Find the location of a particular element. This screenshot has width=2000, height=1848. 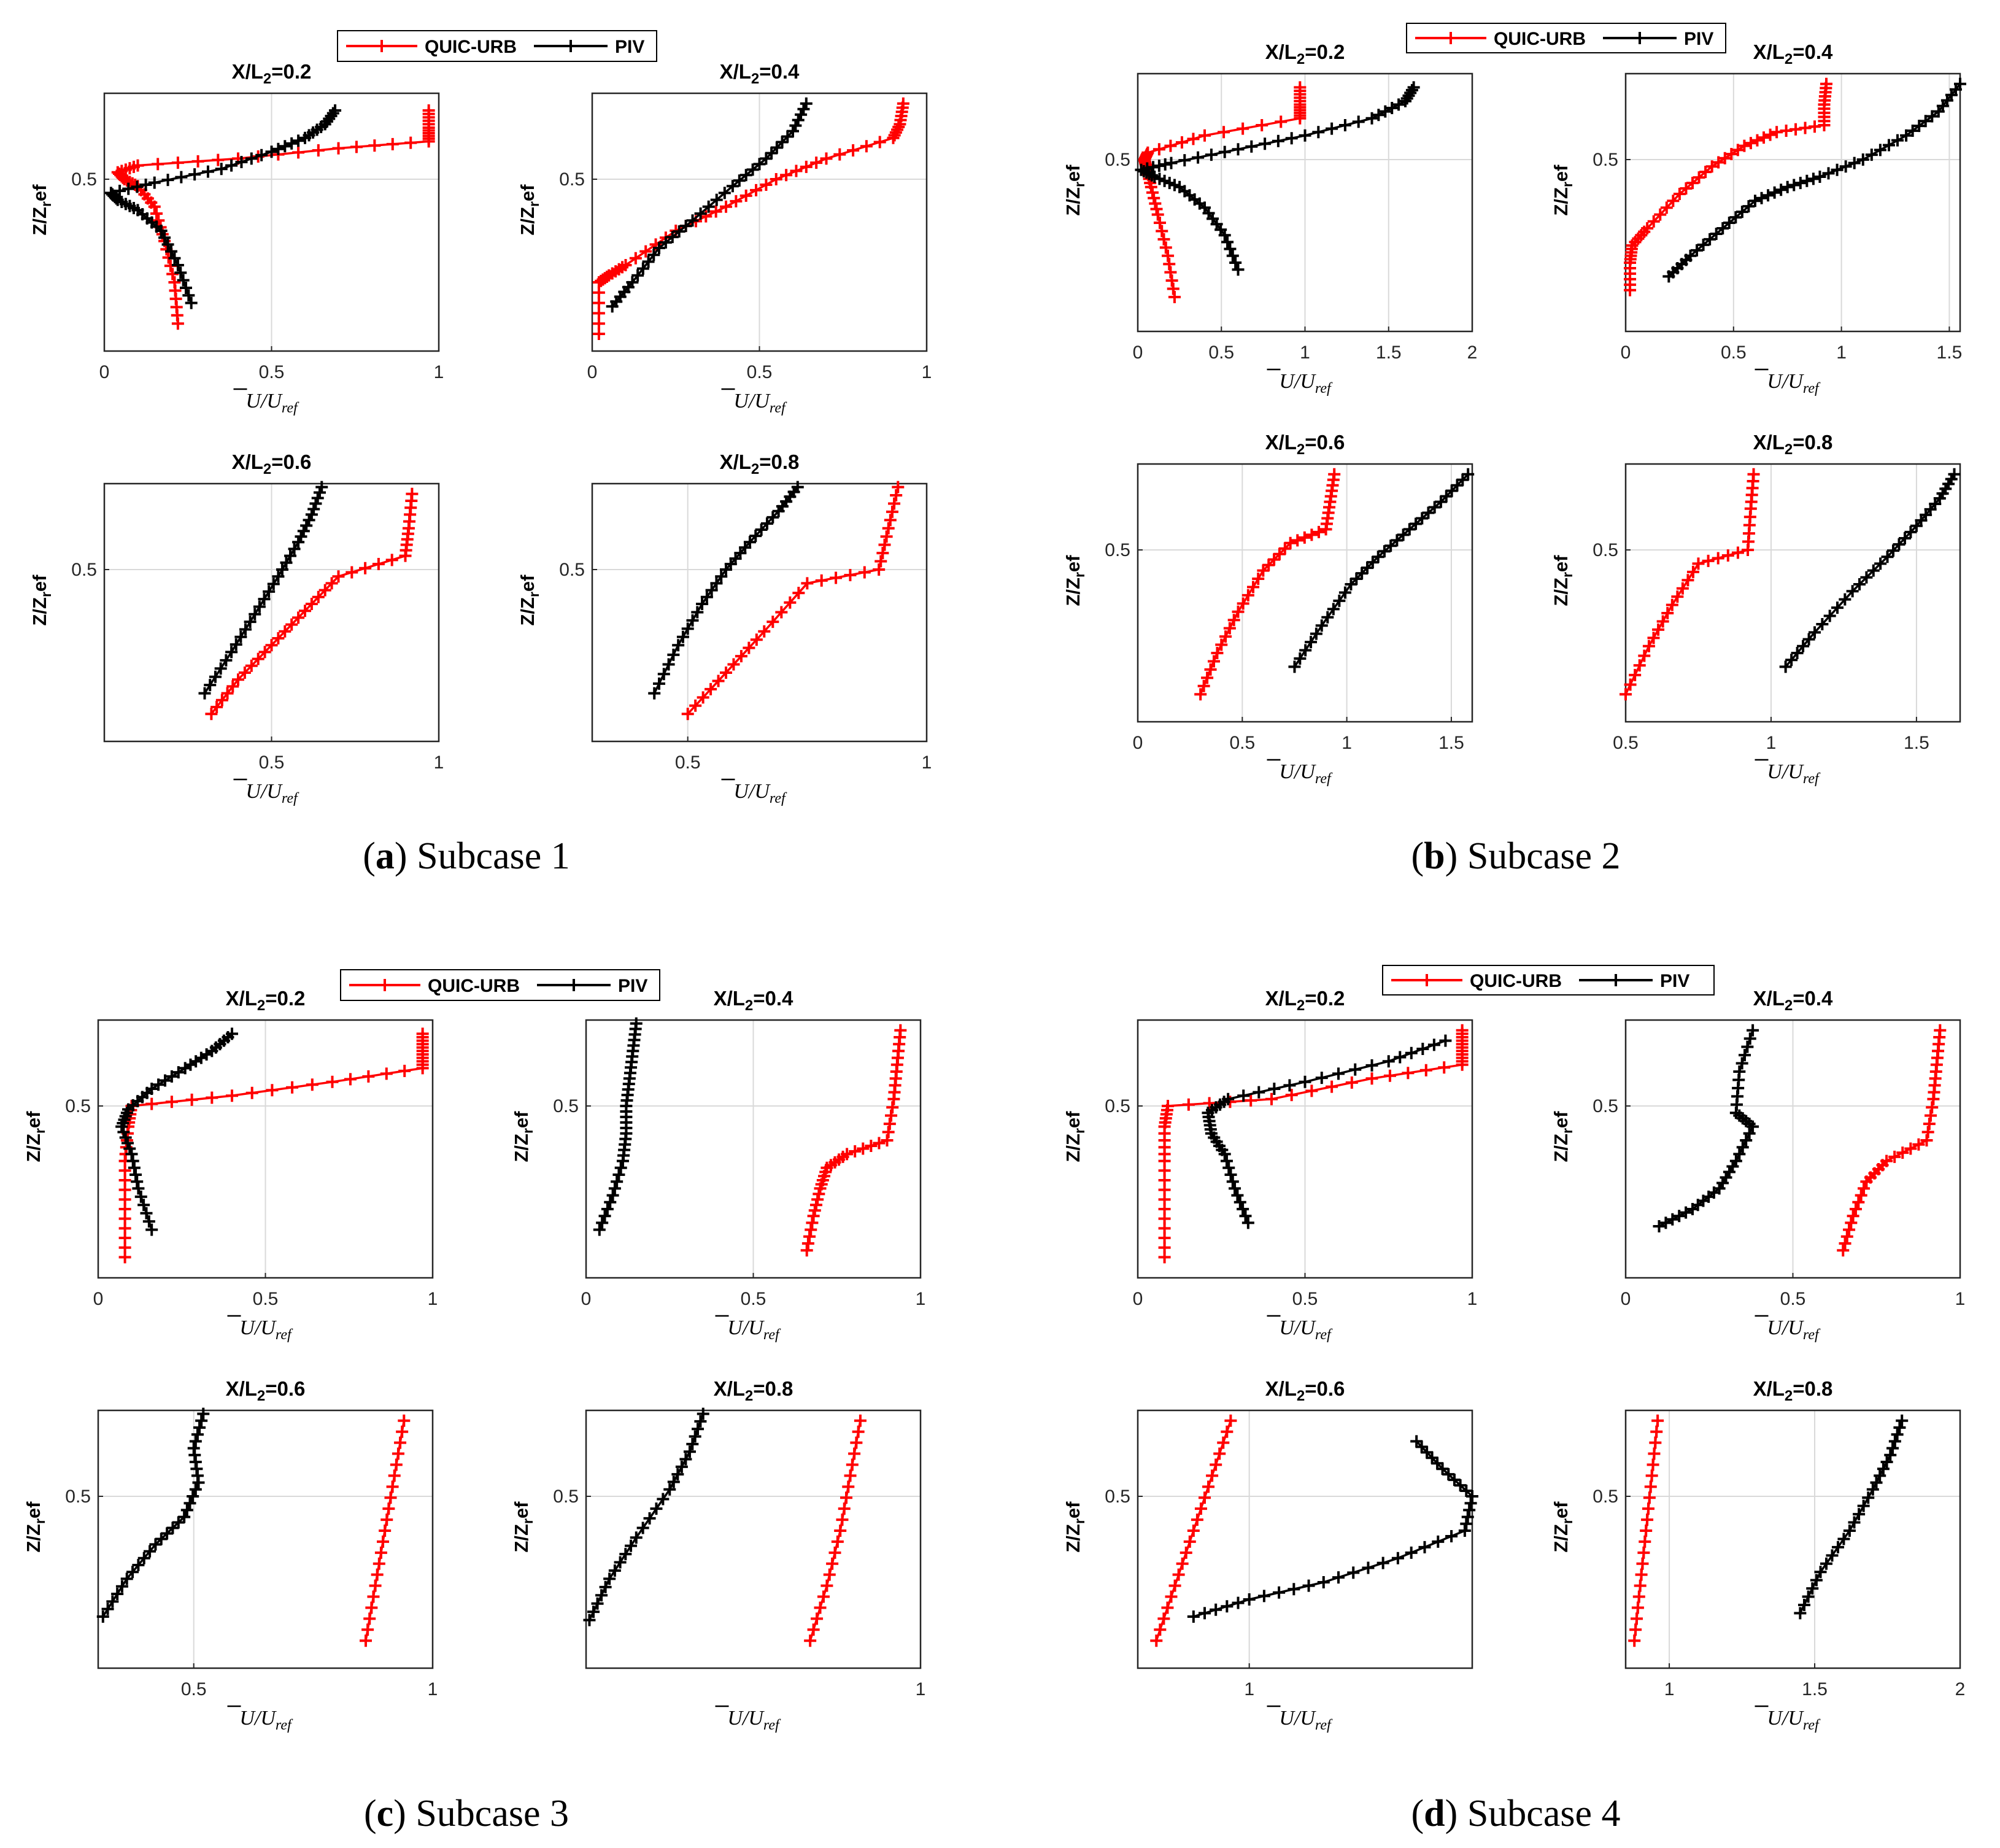

subfigure-caption: (d) Subcase 4 is located at coordinates (1516, 1813).